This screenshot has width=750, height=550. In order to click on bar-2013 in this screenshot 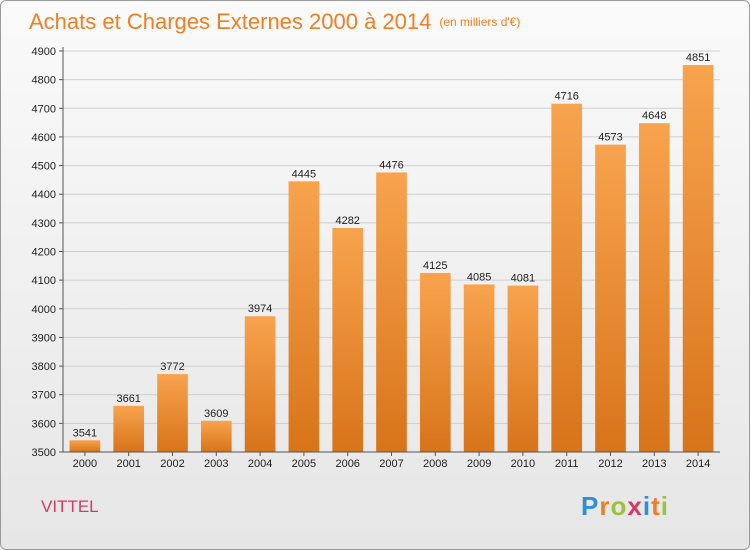, I will do `click(654, 288)`.